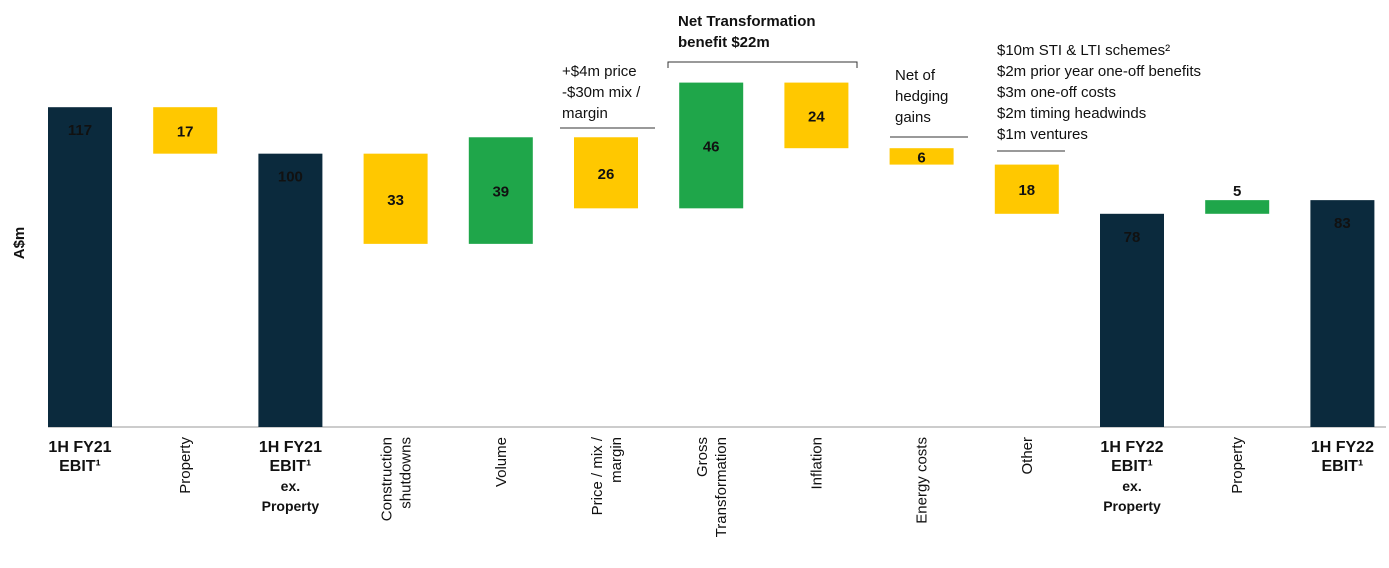 The height and width of the screenshot is (568, 1389). What do you see at coordinates (1042, 134) in the screenshot?
I see `annotation-line: $1m ventures` at bounding box center [1042, 134].